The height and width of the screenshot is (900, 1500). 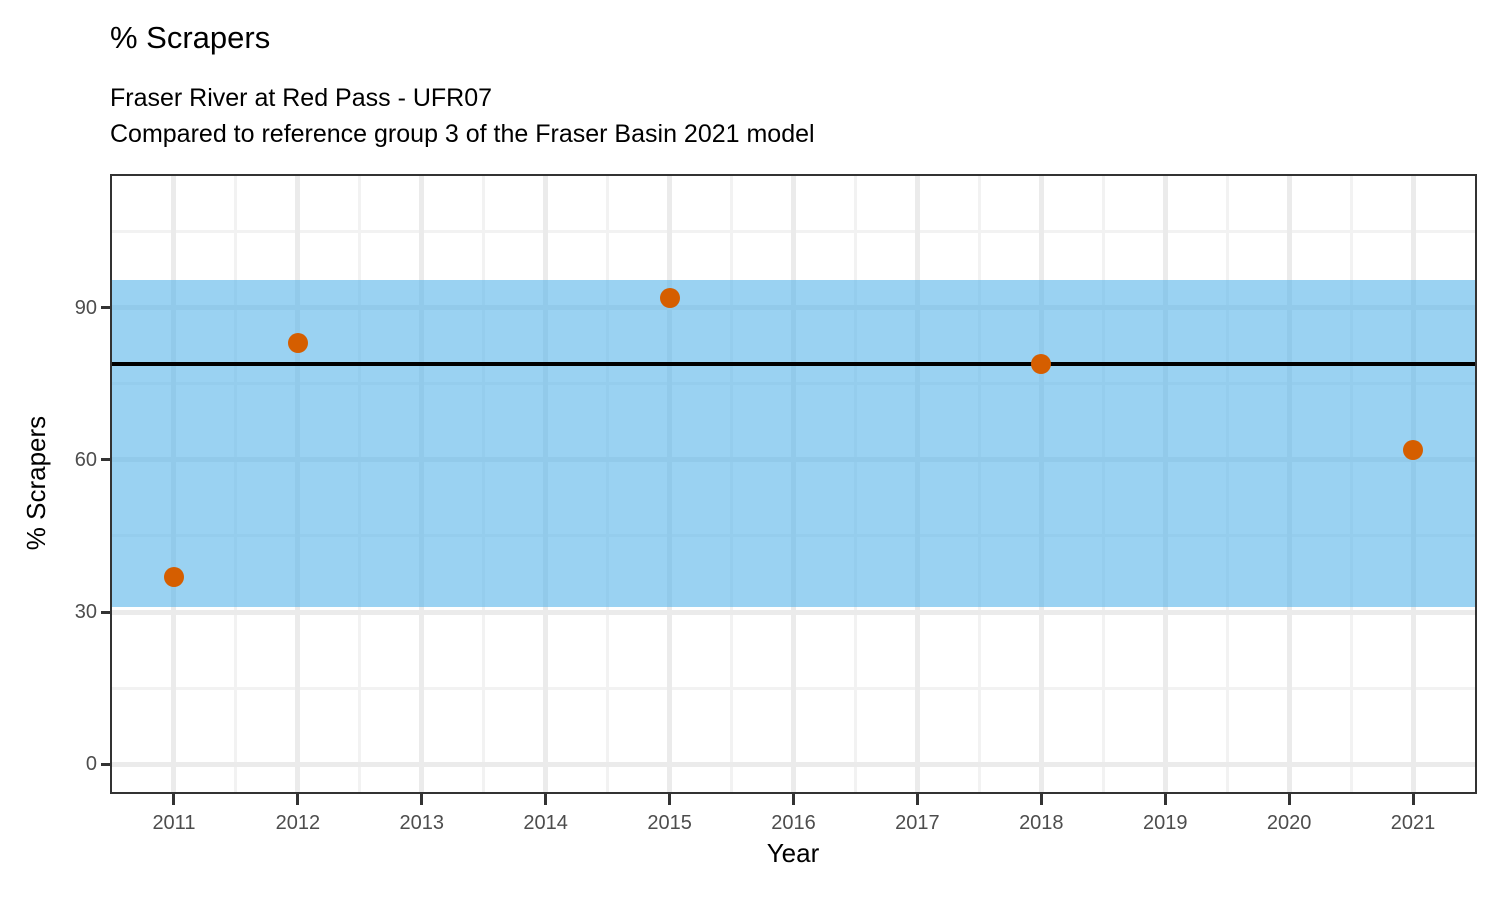 What do you see at coordinates (793, 823) in the screenshot?
I see `x-tick-label: 2016` at bounding box center [793, 823].